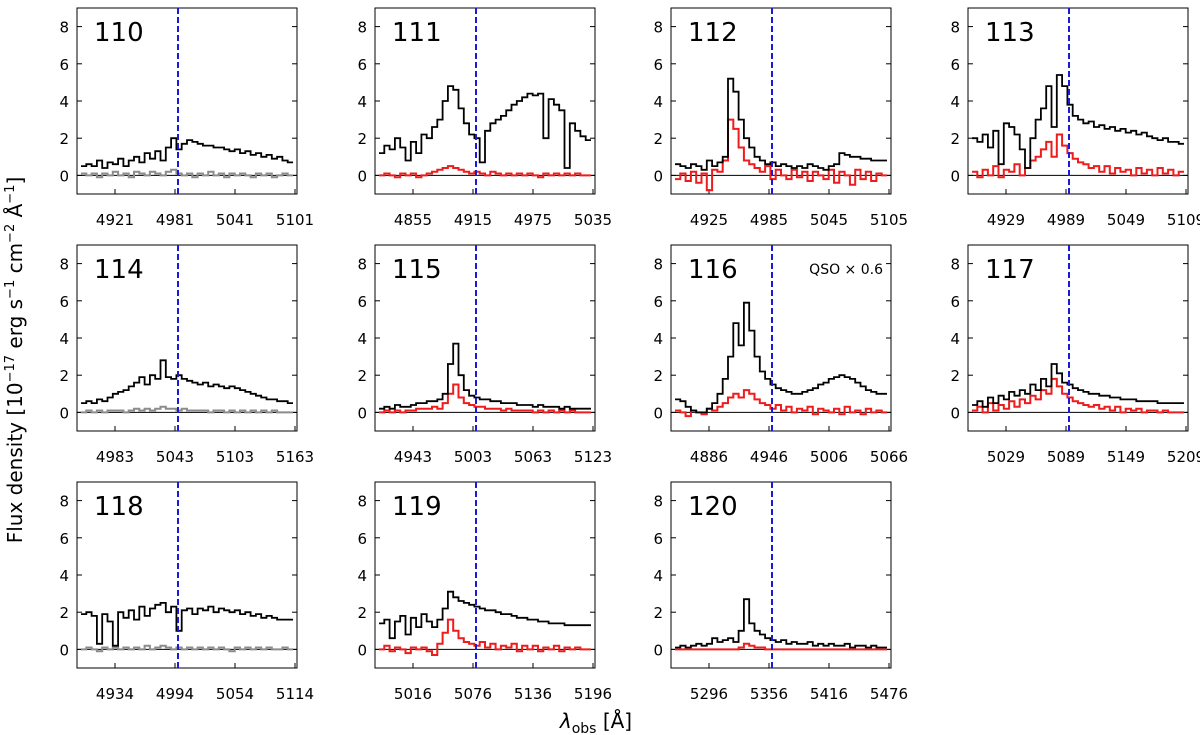 Image resolution: width=1200 pixels, height=735 pixels. Describe the element at coordinates (235, 220) in the screenshot. I see `x-tick-label: 5041` at that location.